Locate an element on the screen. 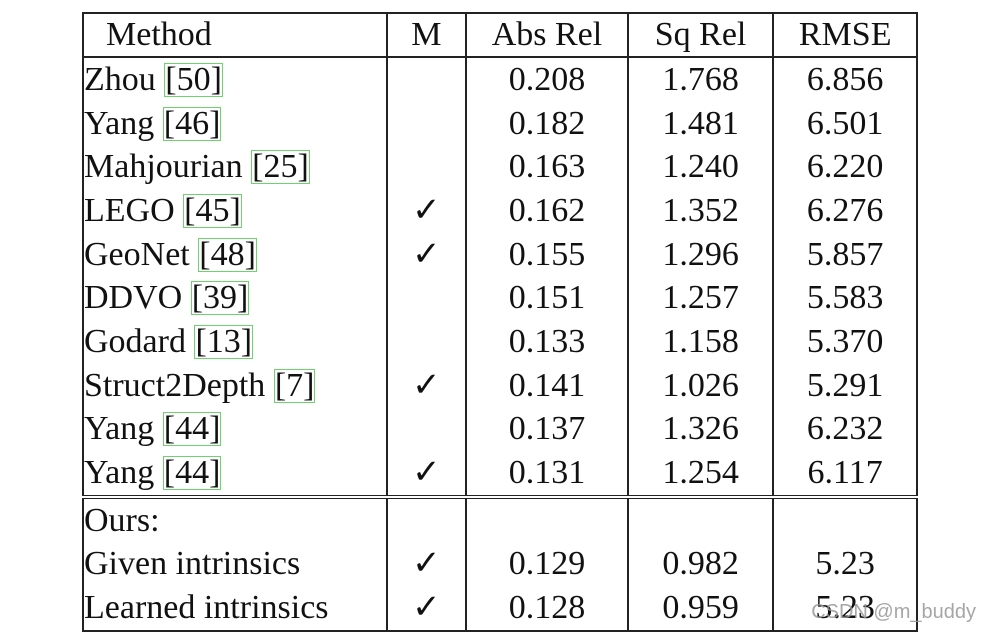 The image size is (990, 634). abs-rel-value: 0.128 is located at coordinates (547, 609).